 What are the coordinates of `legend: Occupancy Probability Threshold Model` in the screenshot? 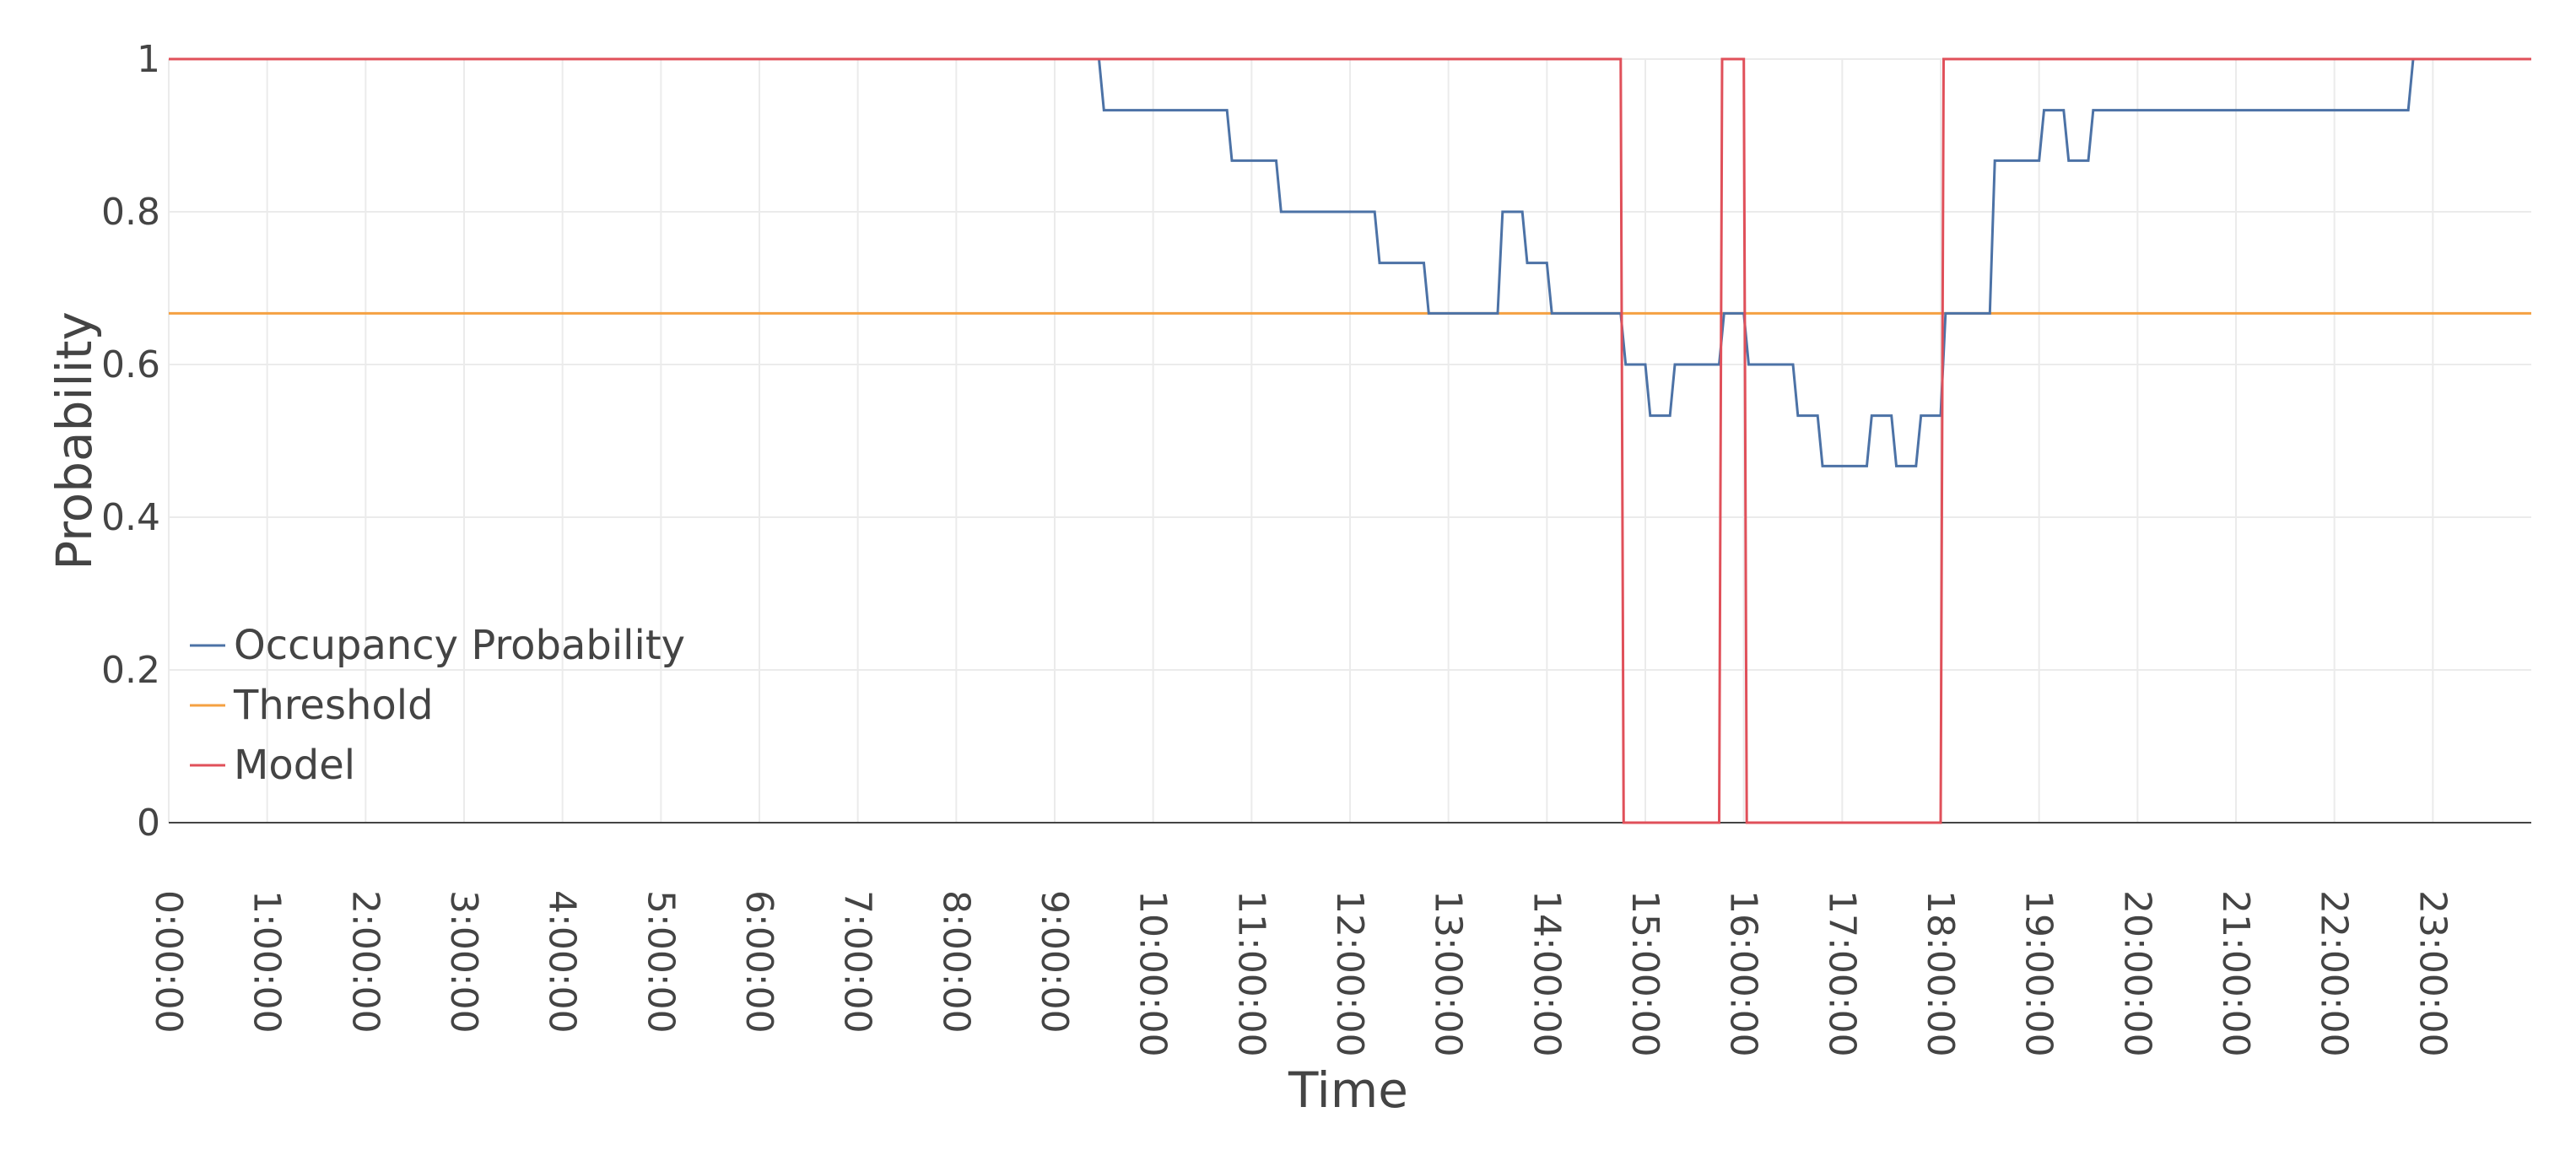 It's located at (438, 705).